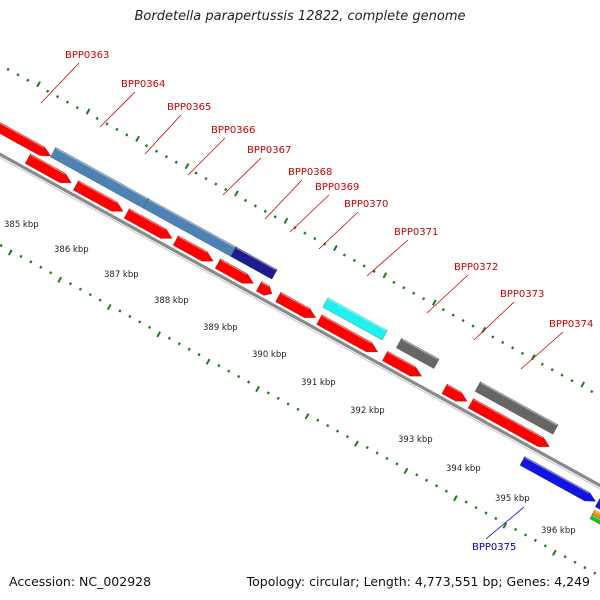 The height and width of the screenshot is (600, 600). What do you see at coordinates (189, 107) in the screenshot?
I see `gene-label: BPP0365` at bounding box center [189, 107].